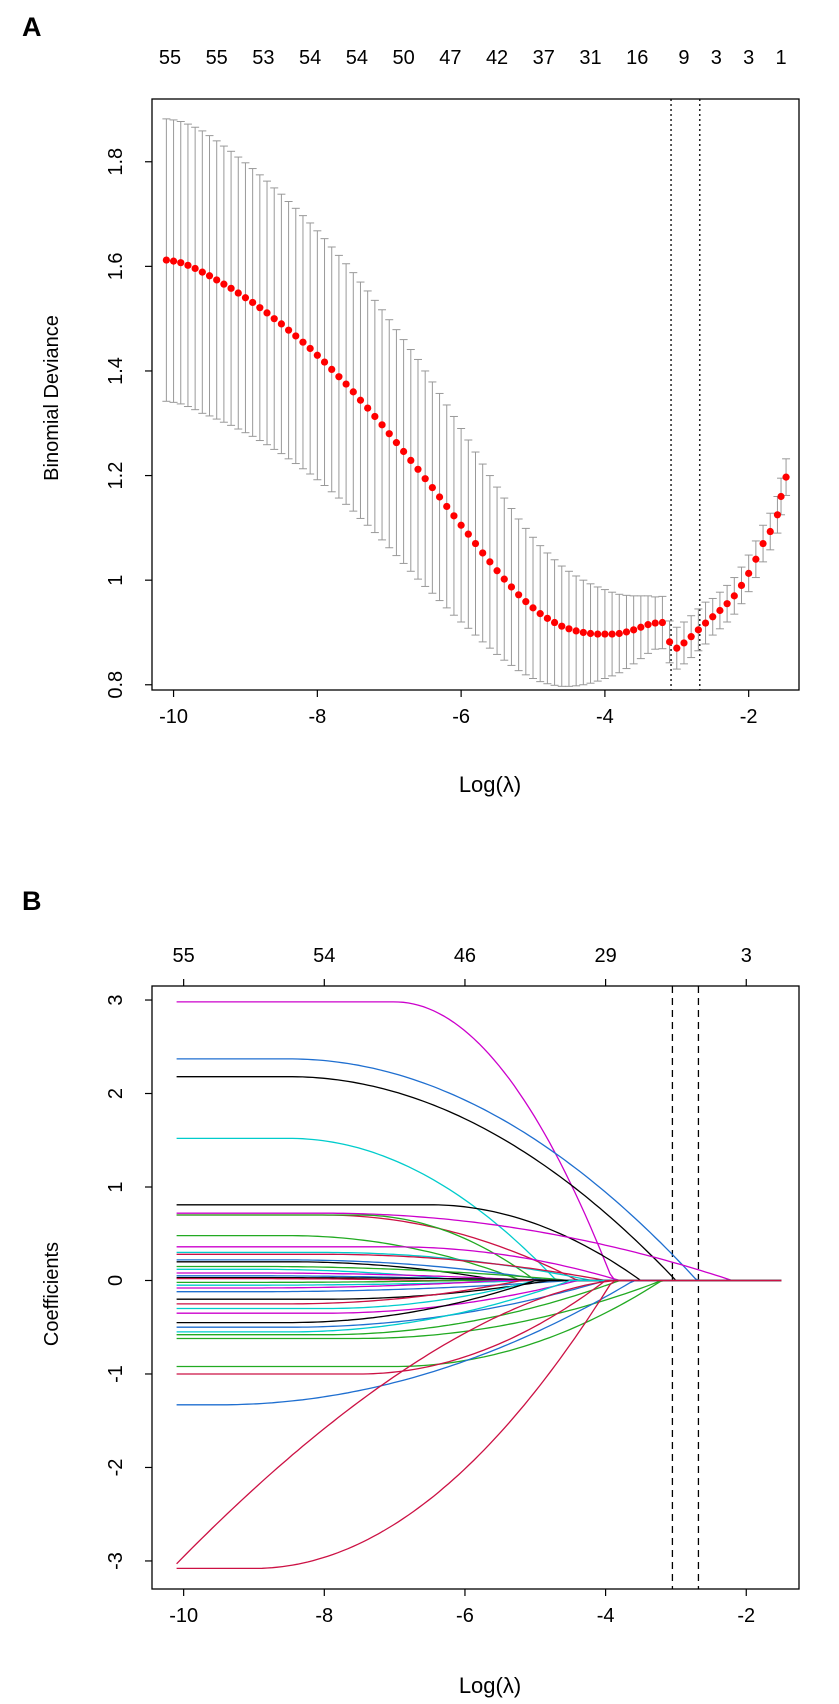 This screenshot has width=839, height=1704. What do you see at coordinates (606, 1616) in the screenshot?
I see `panel-b-x-tick-label: -4` at bounding box center [606, 1616].